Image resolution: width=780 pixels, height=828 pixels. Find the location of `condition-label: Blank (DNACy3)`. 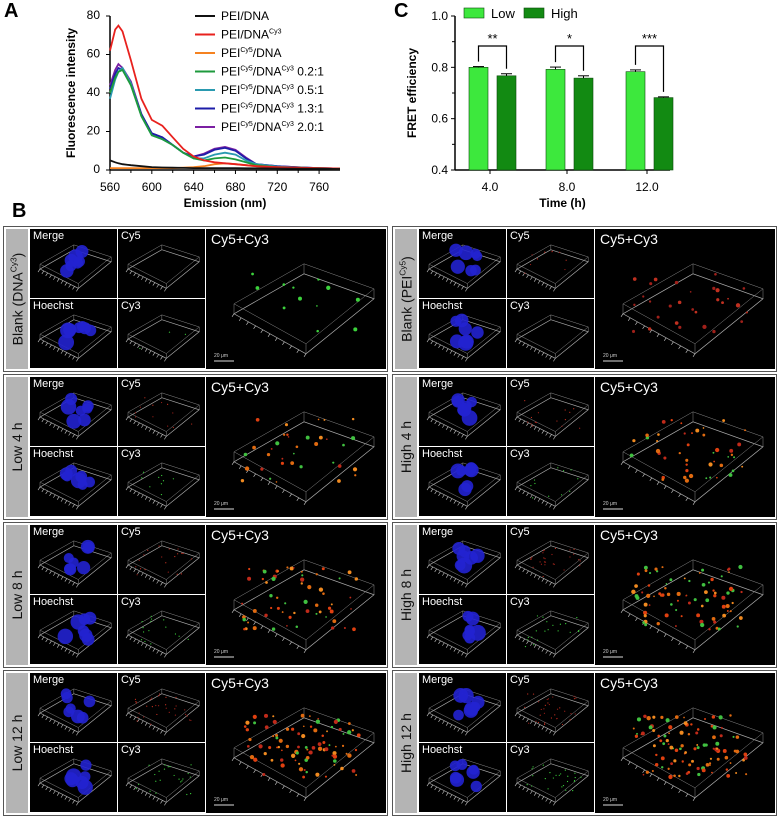

condition-label: Blank (DNACy3) is located at coordinates (17, 299).